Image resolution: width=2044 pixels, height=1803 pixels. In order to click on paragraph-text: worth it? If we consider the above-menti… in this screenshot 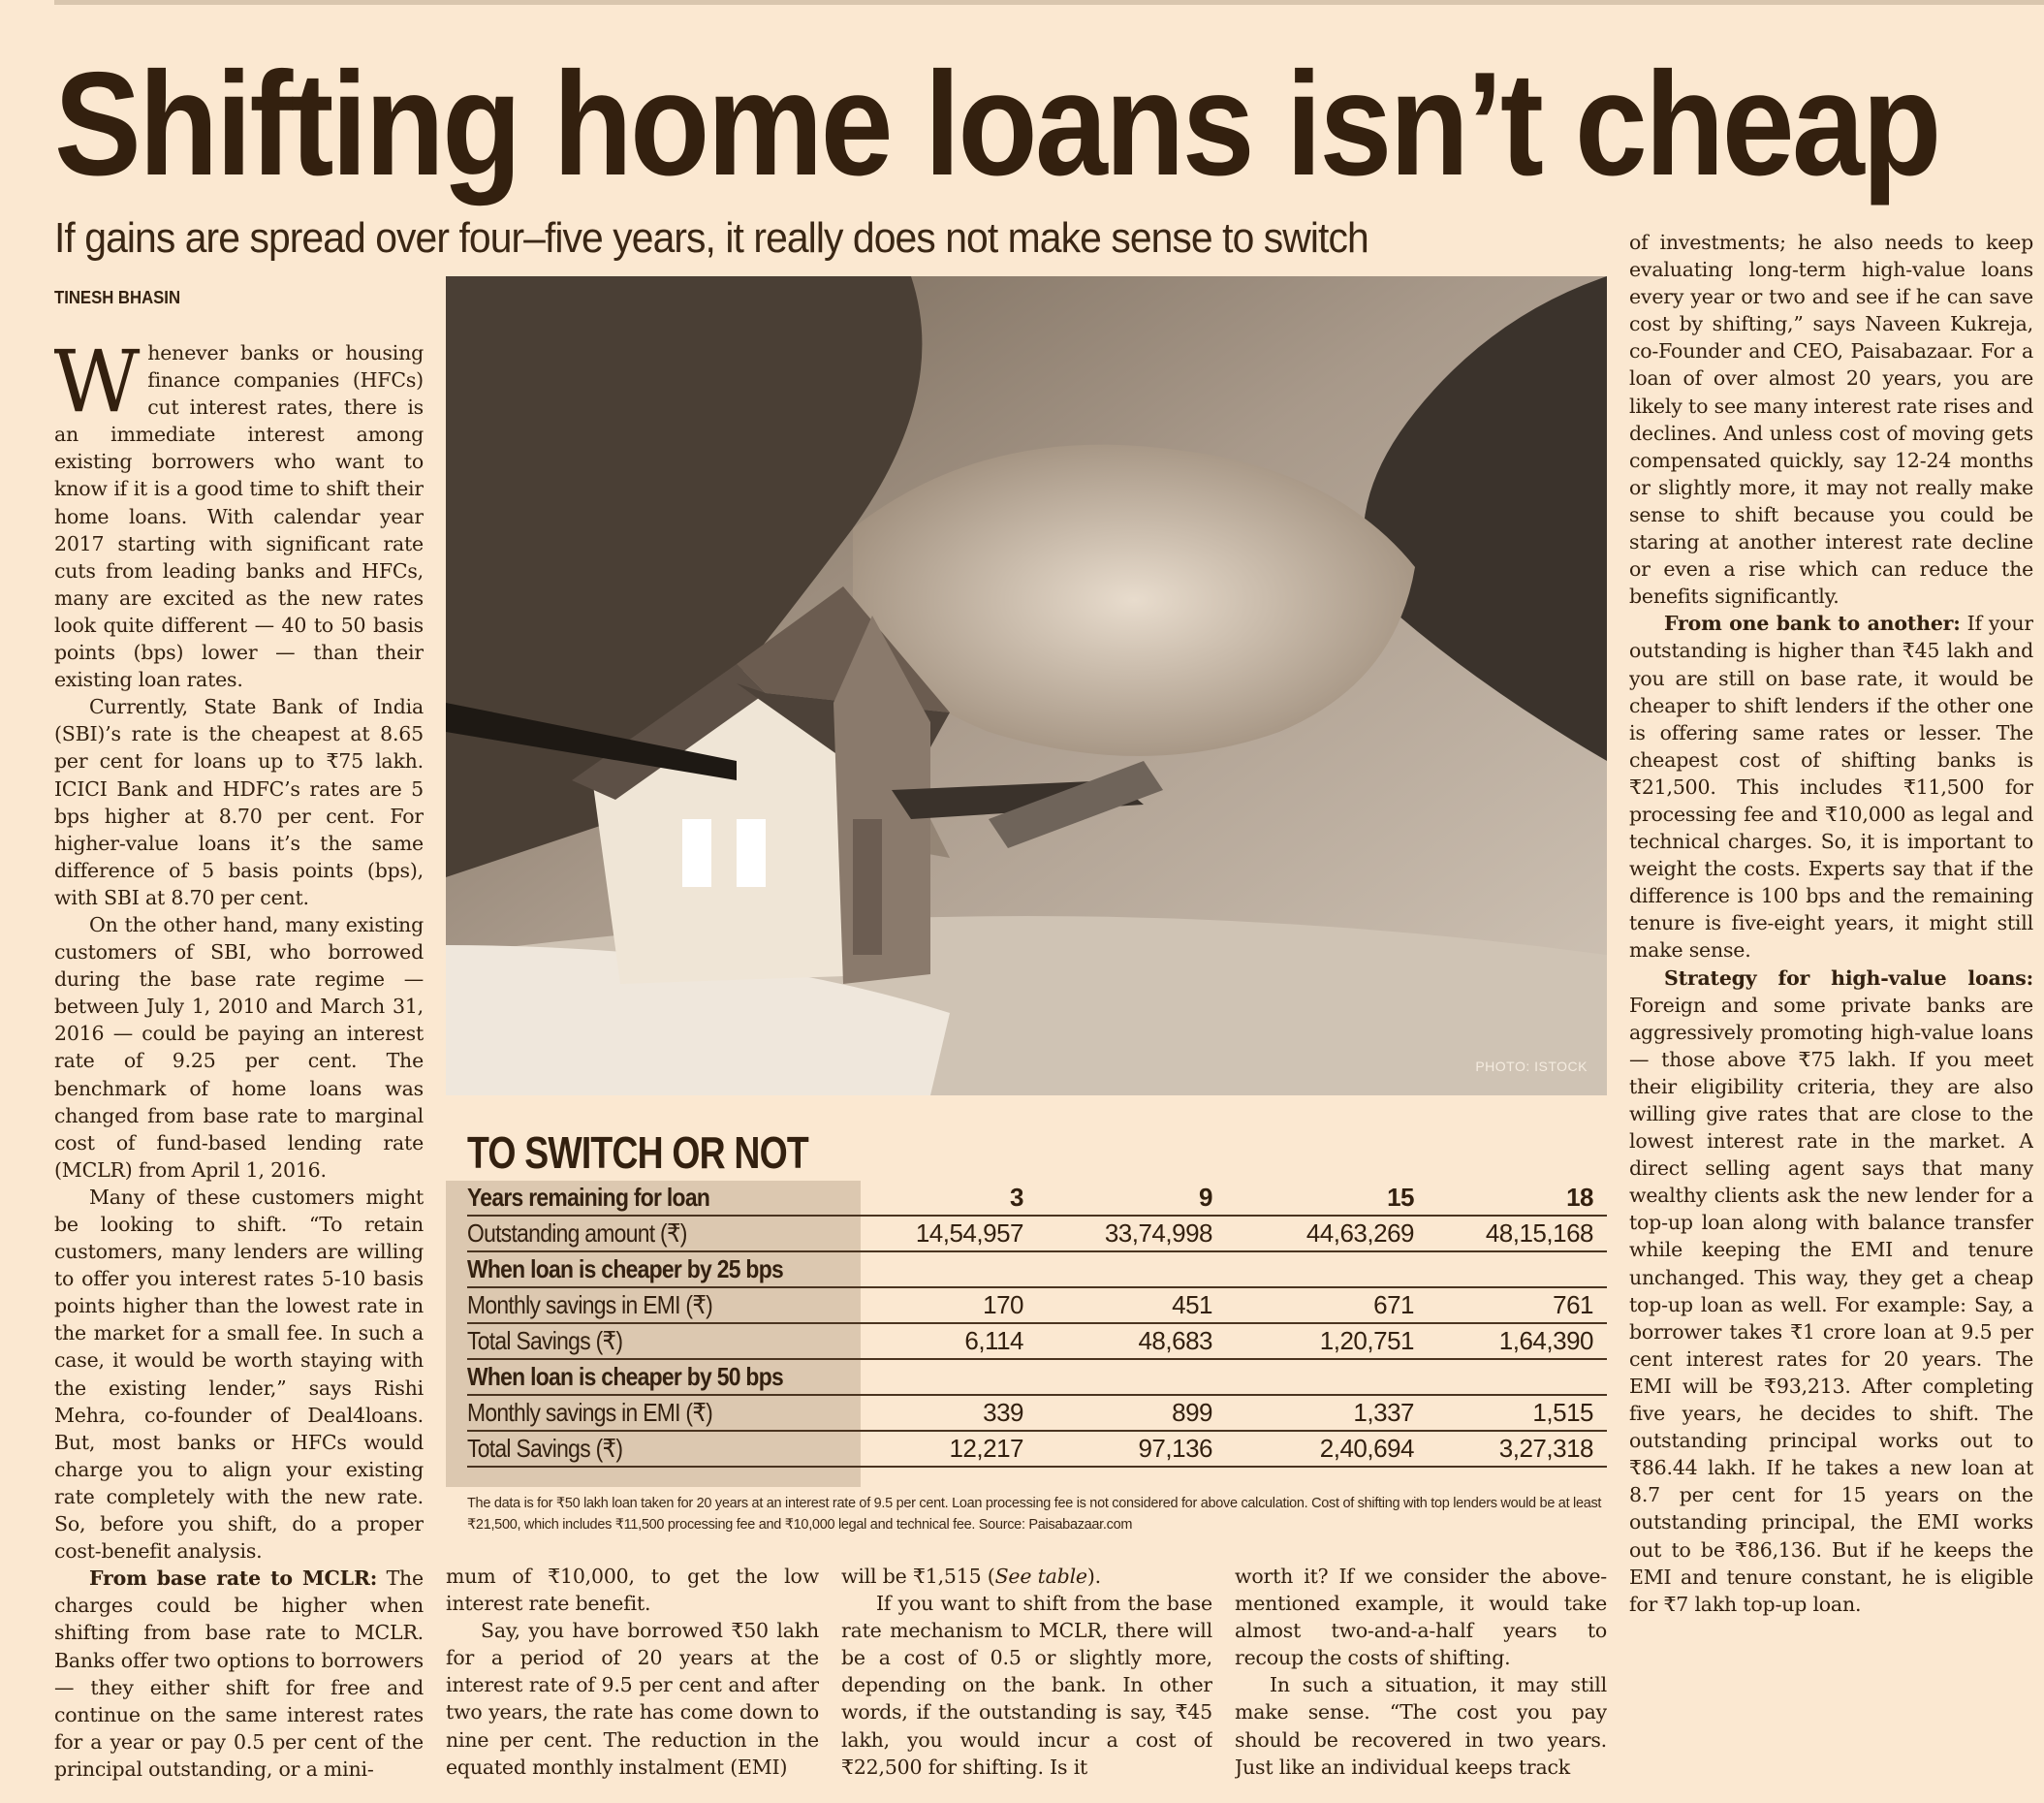, I will do `click(1421, 1617)`.